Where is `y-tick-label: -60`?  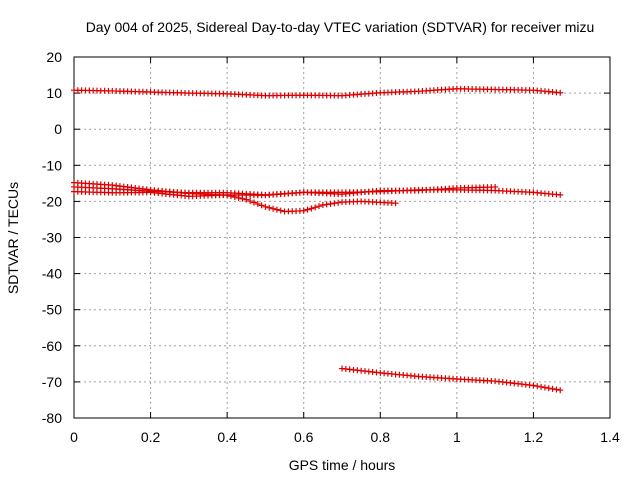
y-tick-label: -60 is located at coordinates (52, 346).